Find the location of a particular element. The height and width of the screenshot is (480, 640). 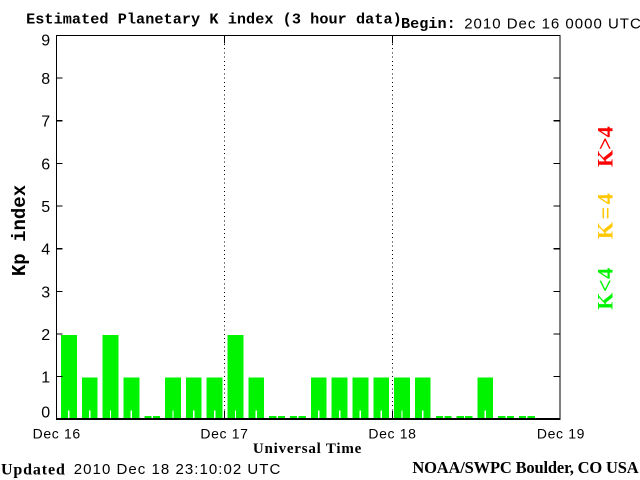

svg-text: 0 is located at coordinates (45, 413).